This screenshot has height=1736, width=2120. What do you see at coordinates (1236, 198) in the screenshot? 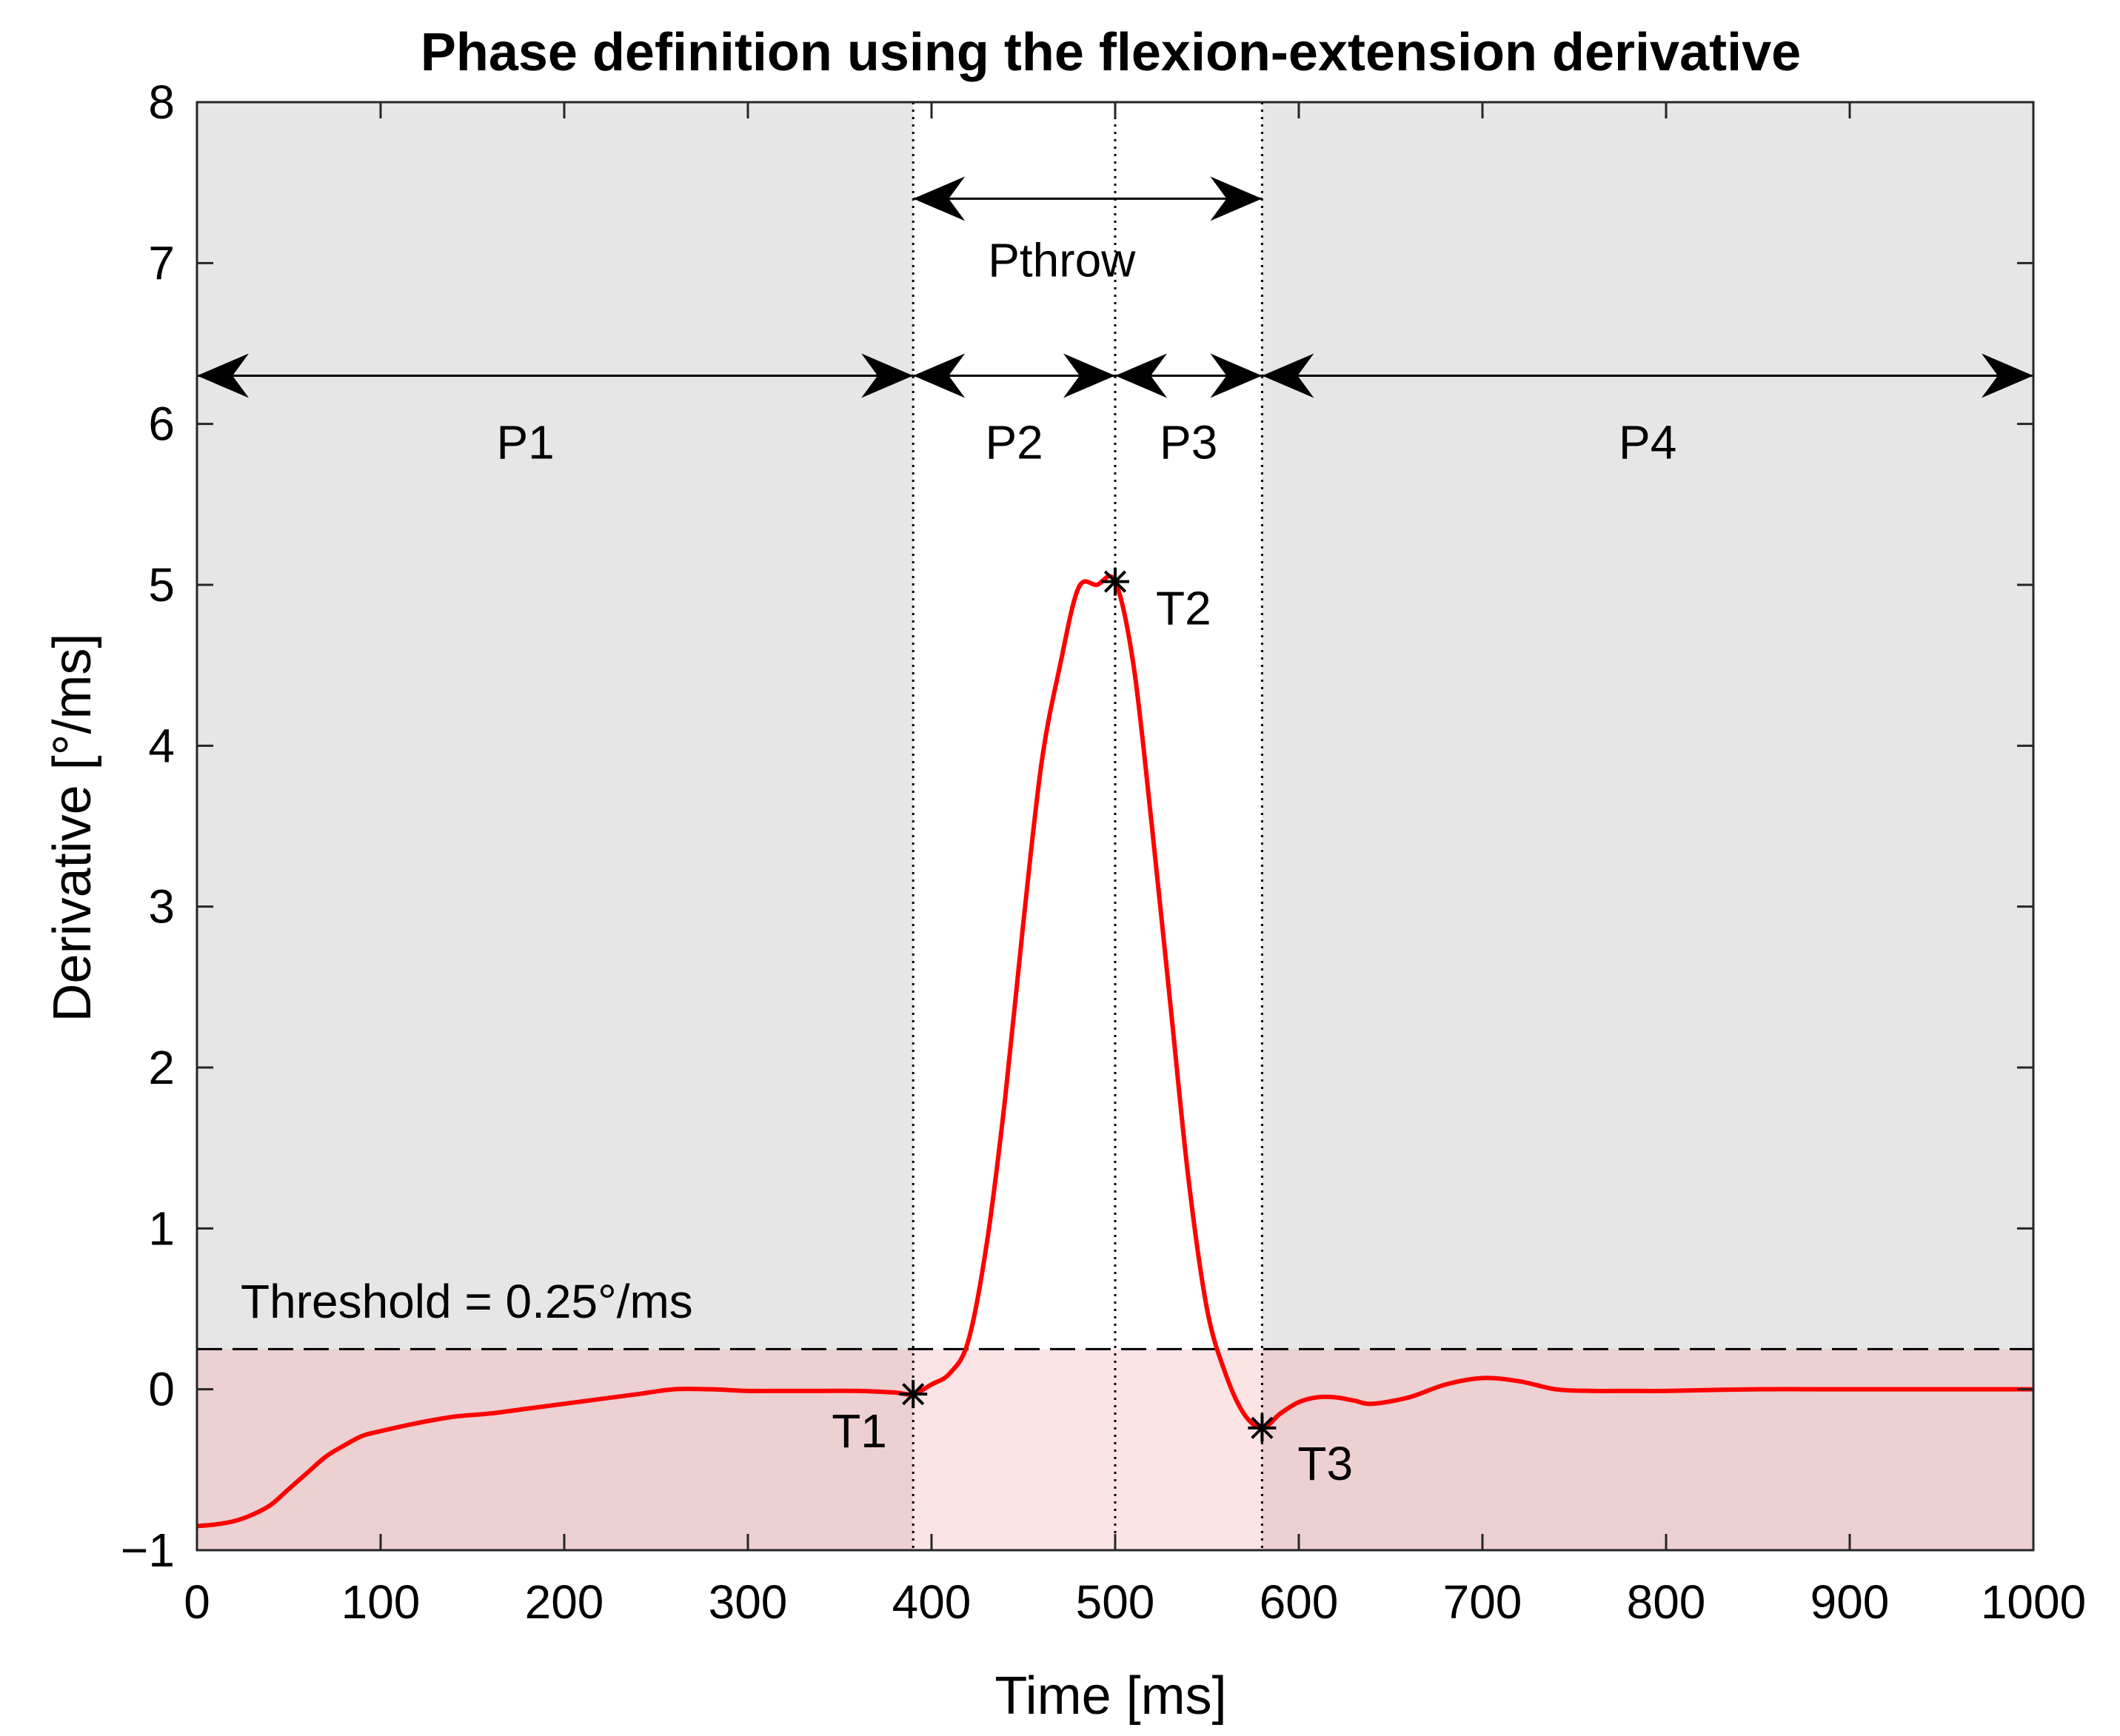
I see `pthrow-arrow-head-right` at bounding box center [1236, 198].